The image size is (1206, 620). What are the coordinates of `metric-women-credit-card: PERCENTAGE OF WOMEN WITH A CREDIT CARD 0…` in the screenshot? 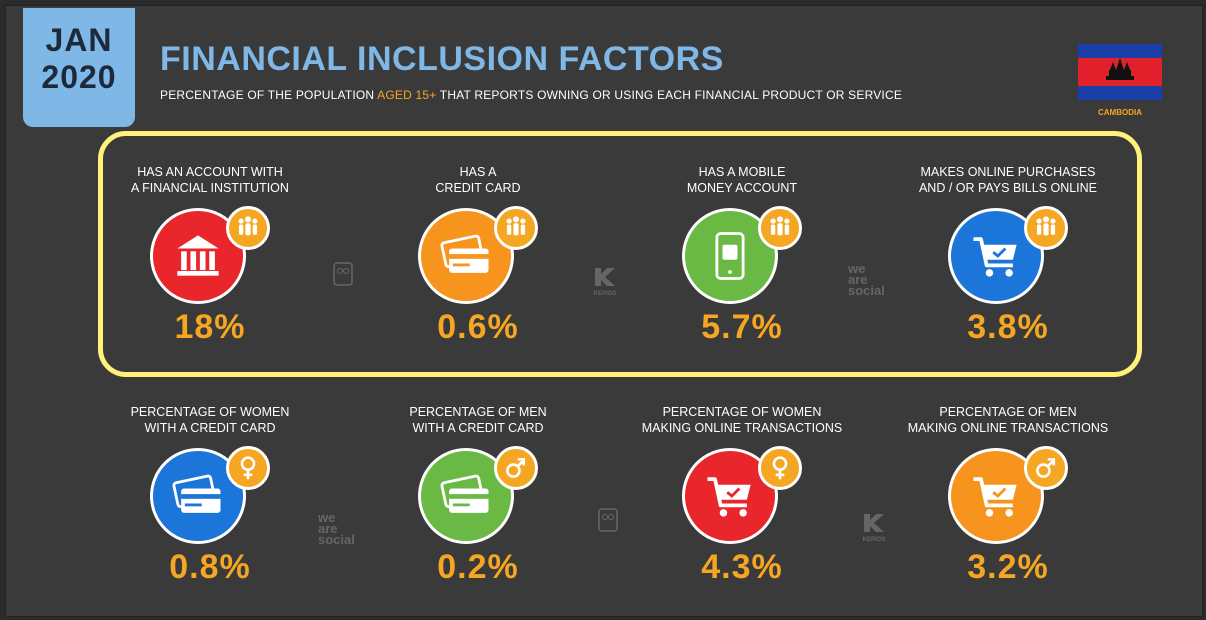 It's located at (210, 495).